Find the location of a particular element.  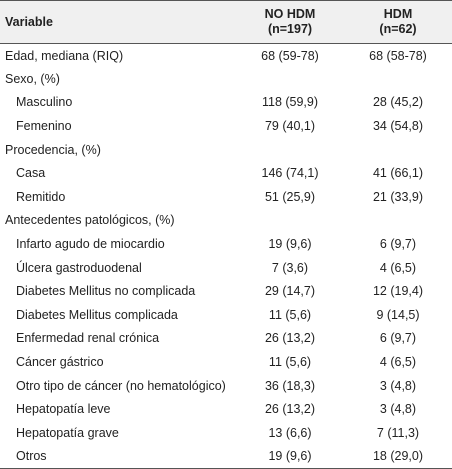

table-row: Hepatopatía grave 13 (6,6) 7 (11,3) is located at coordinates (226, 433).